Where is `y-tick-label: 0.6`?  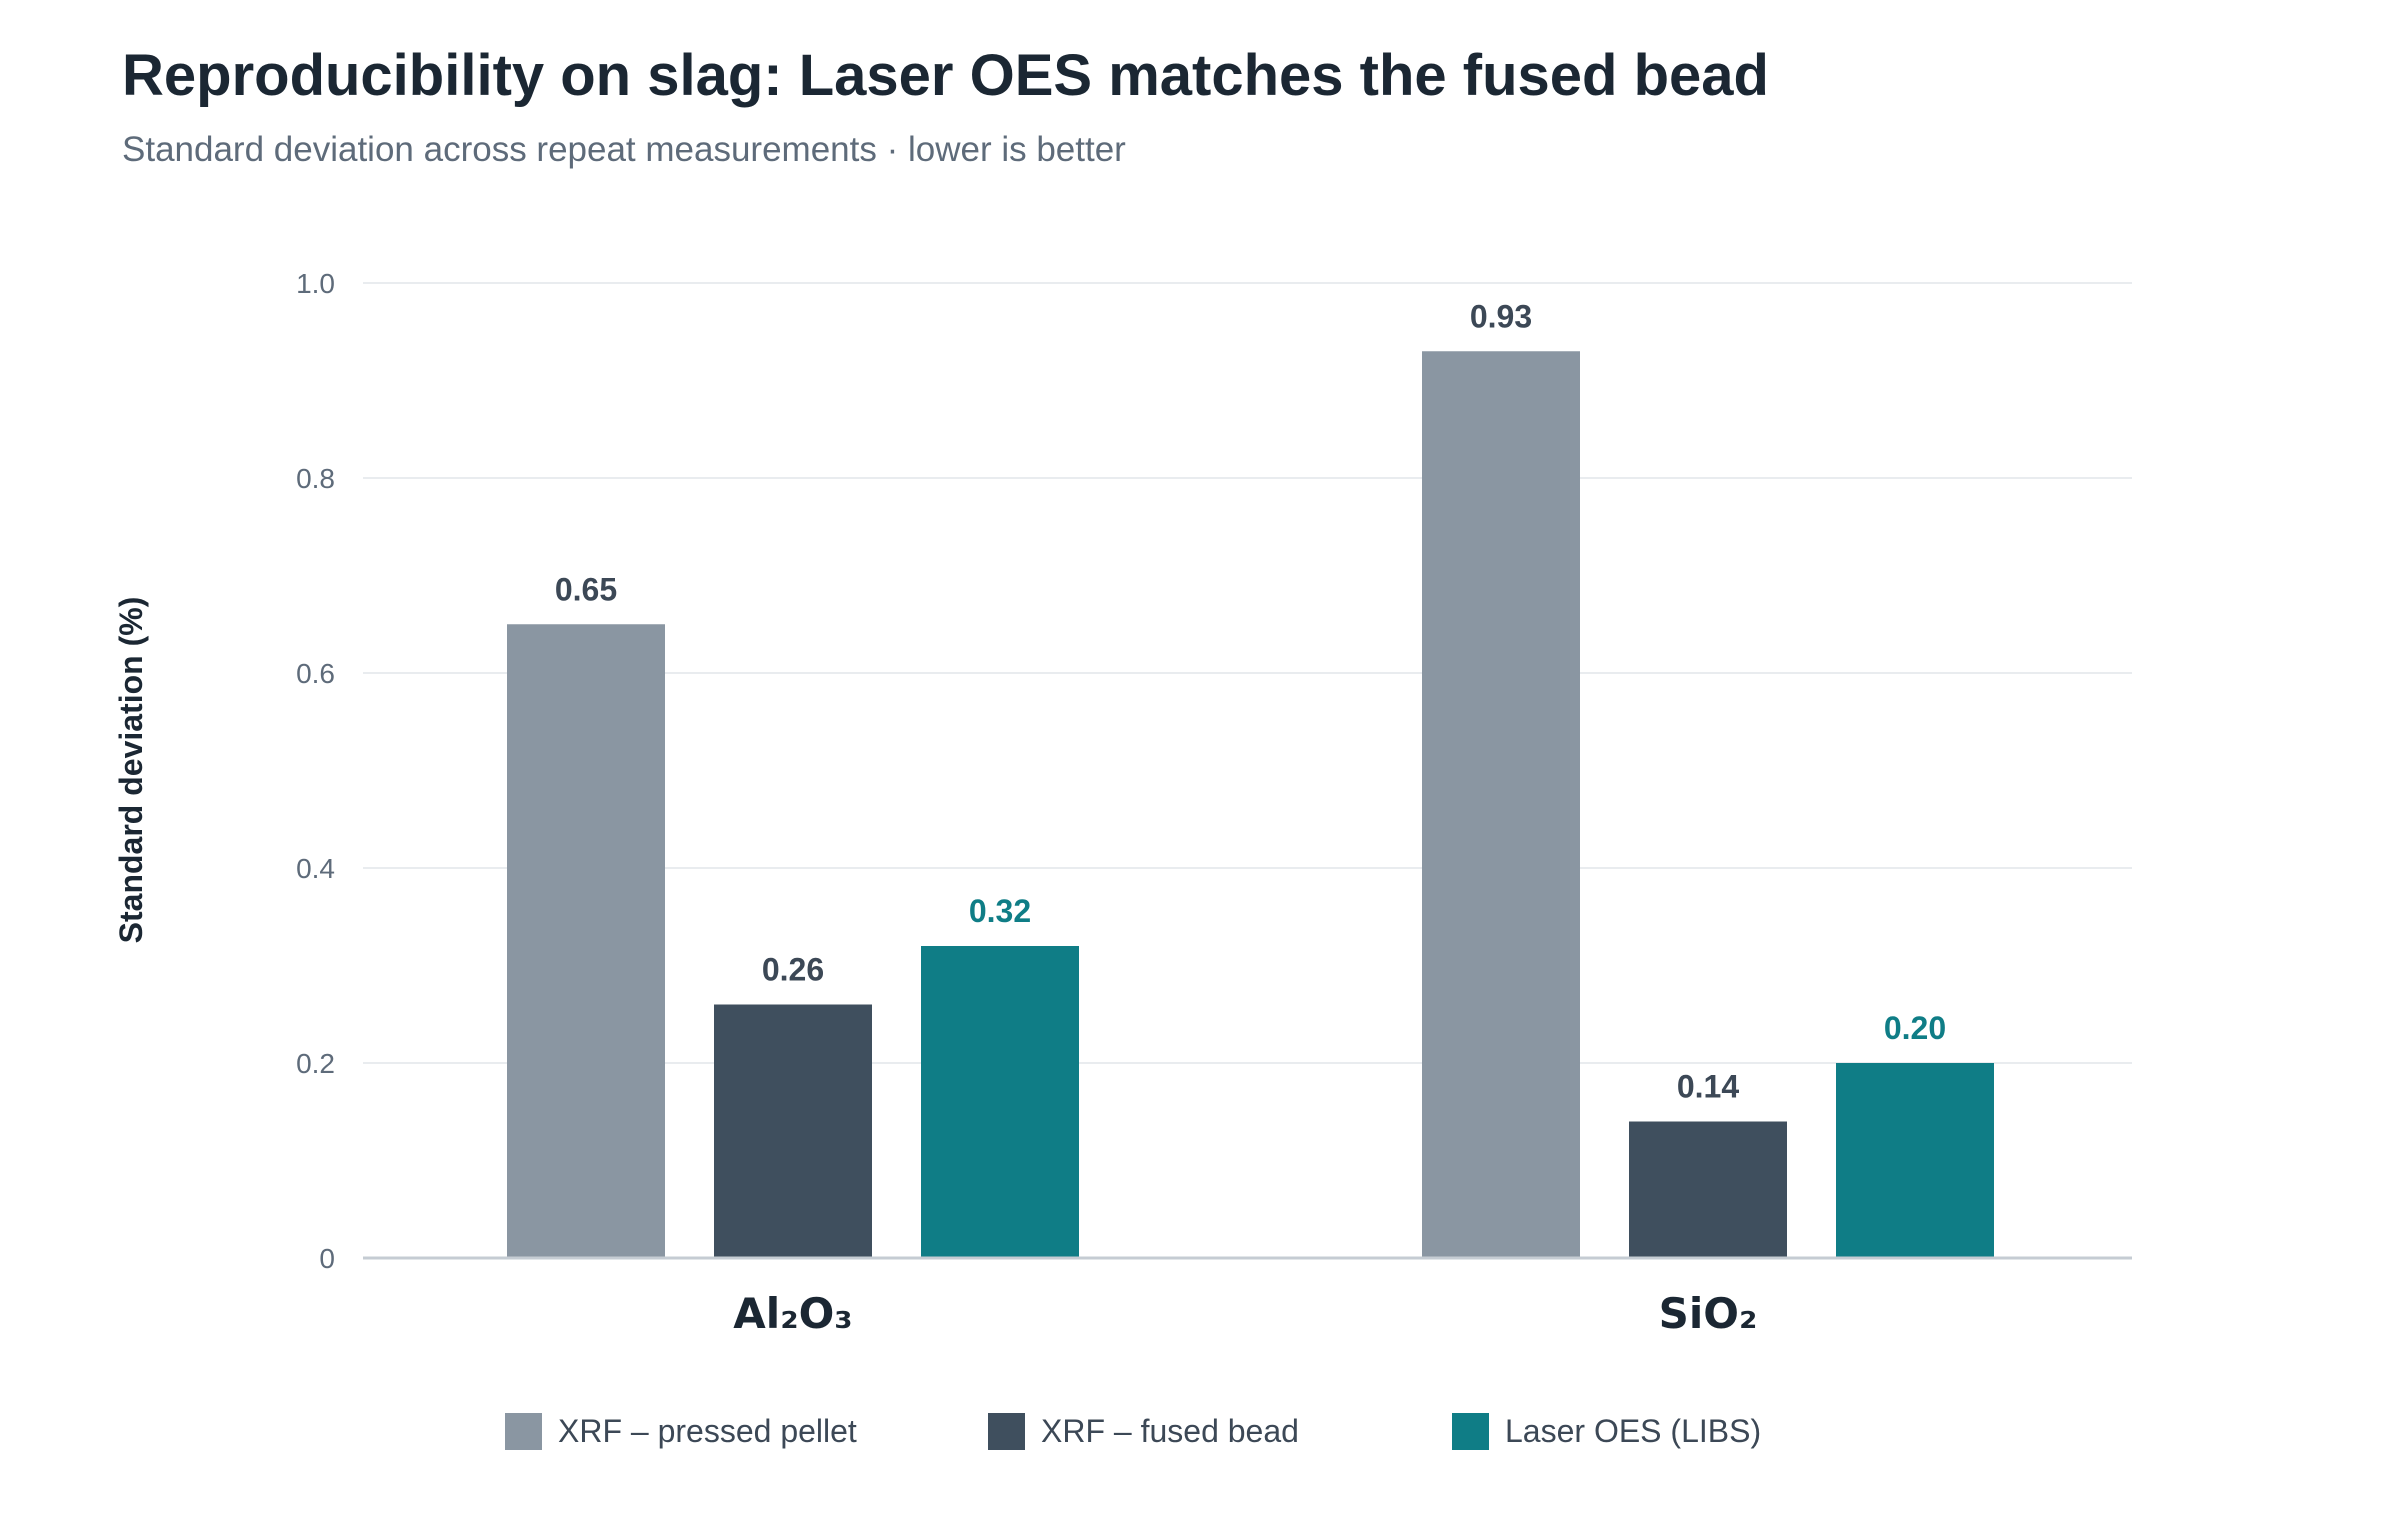 y-tick-label: 0.6 is located at coordinates (315, 673).